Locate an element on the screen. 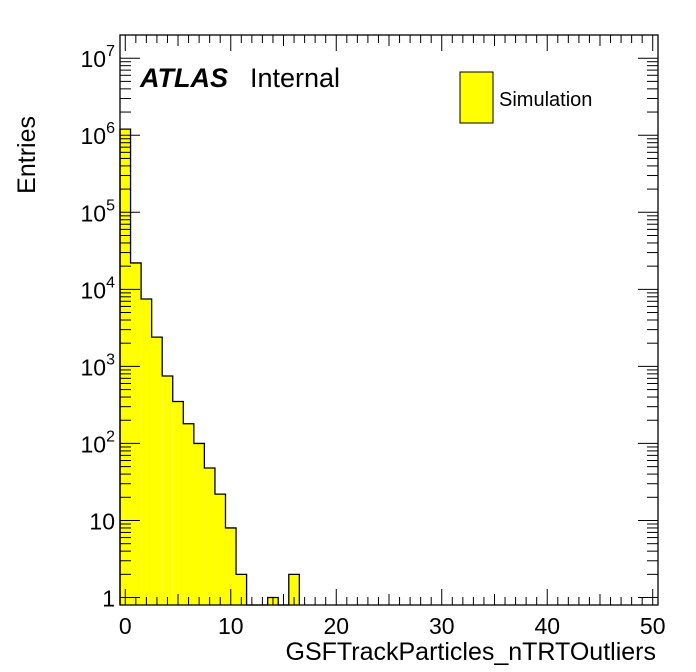  x-tick-labels: 0 10 20 30 40 50 is located at coordinates (392, 626).